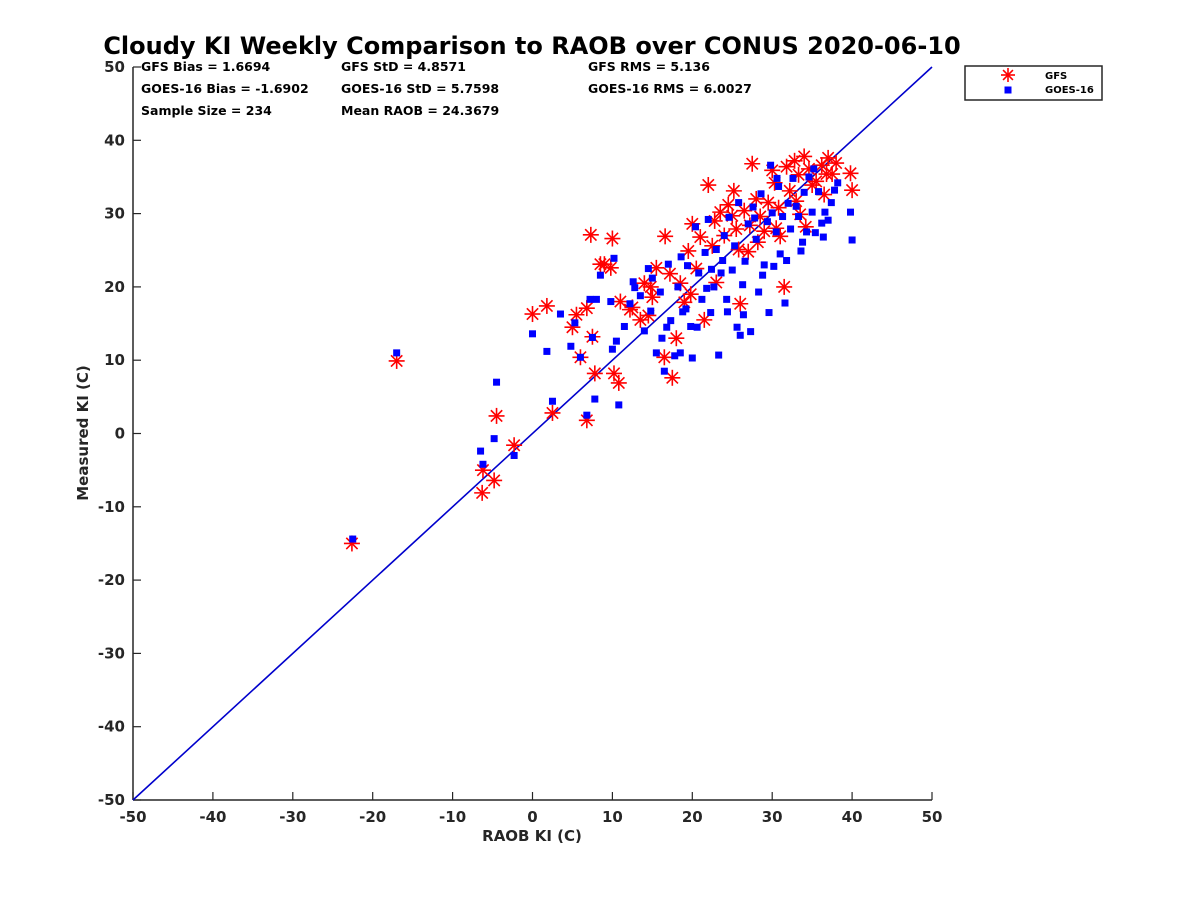 This screenshot has height=900, width=1200. Describe the element at coordinates (111, 580) in the screenshot. I see `y-tick-label: -20` at that location.